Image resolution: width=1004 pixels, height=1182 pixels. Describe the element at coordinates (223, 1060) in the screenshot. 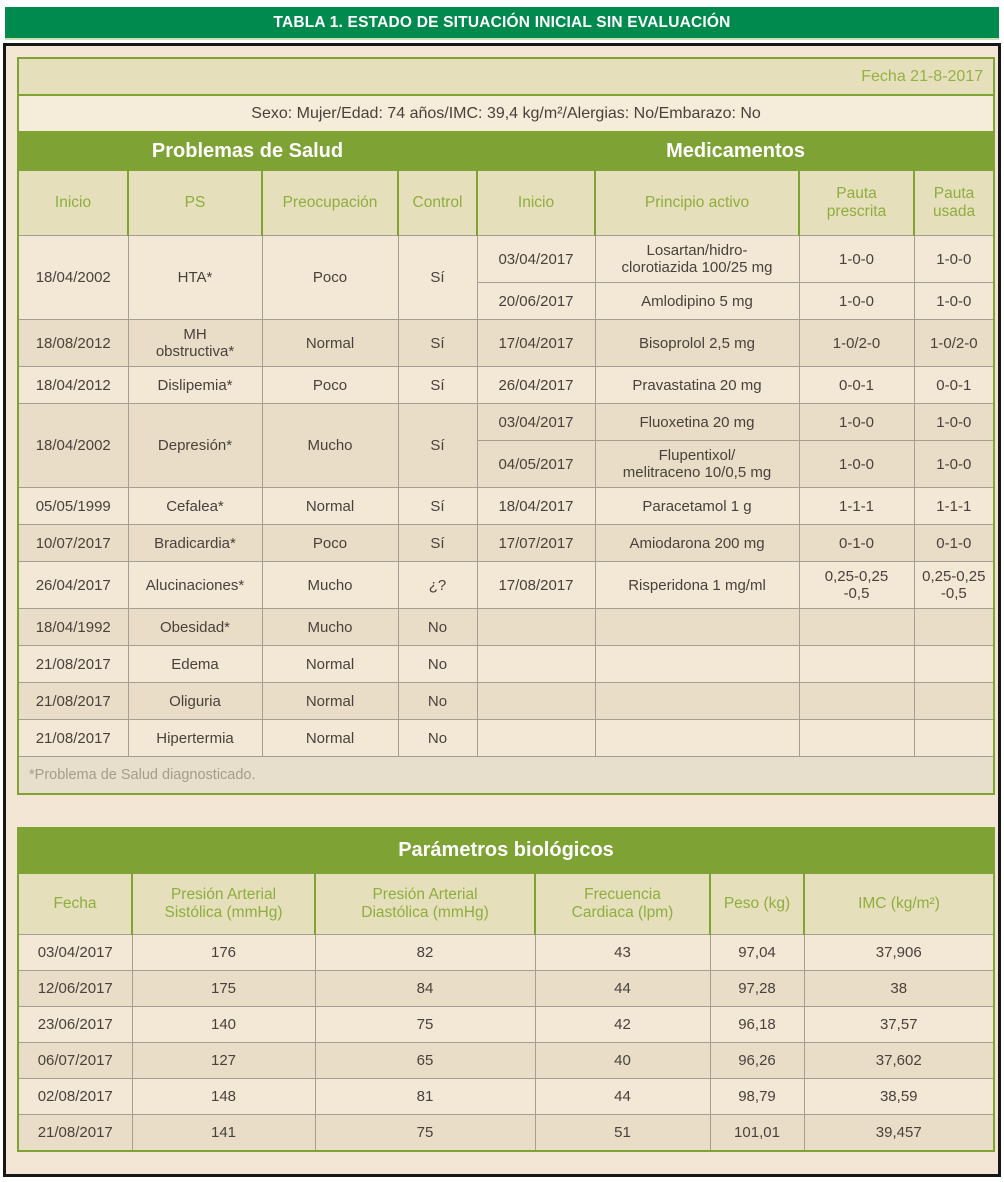

I see `cell-pas: 127` at that location.